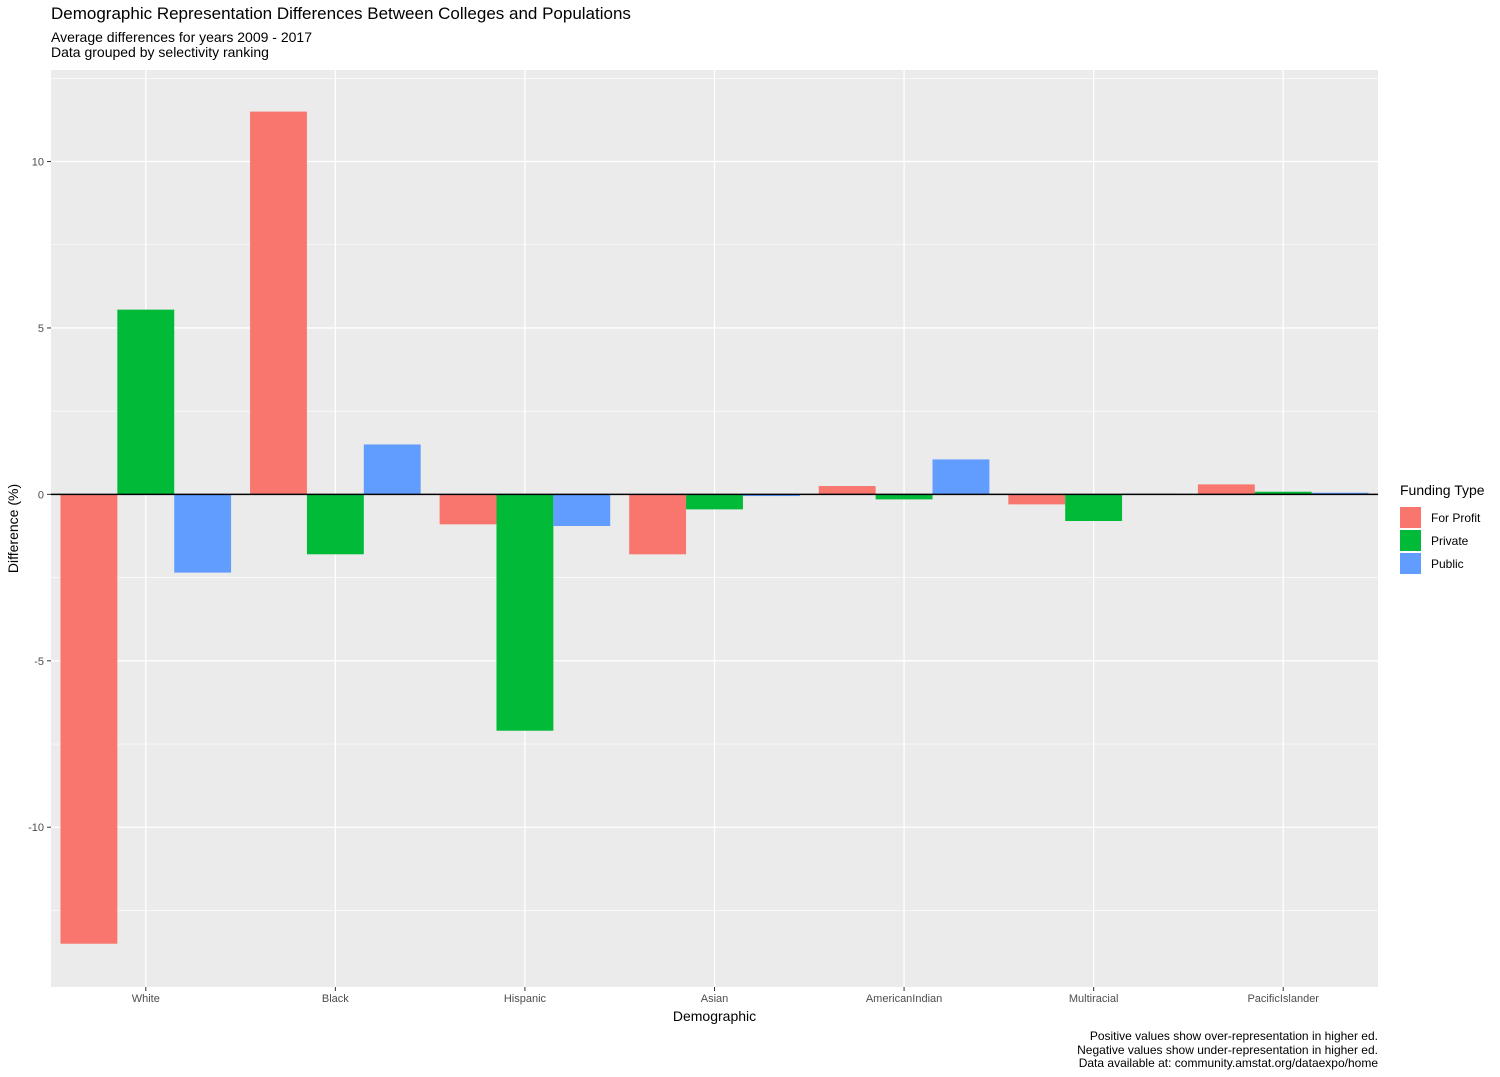 This screenshot has height=1077, width=1500. I want to click on y-tick-label: 10, so click(38, 163).